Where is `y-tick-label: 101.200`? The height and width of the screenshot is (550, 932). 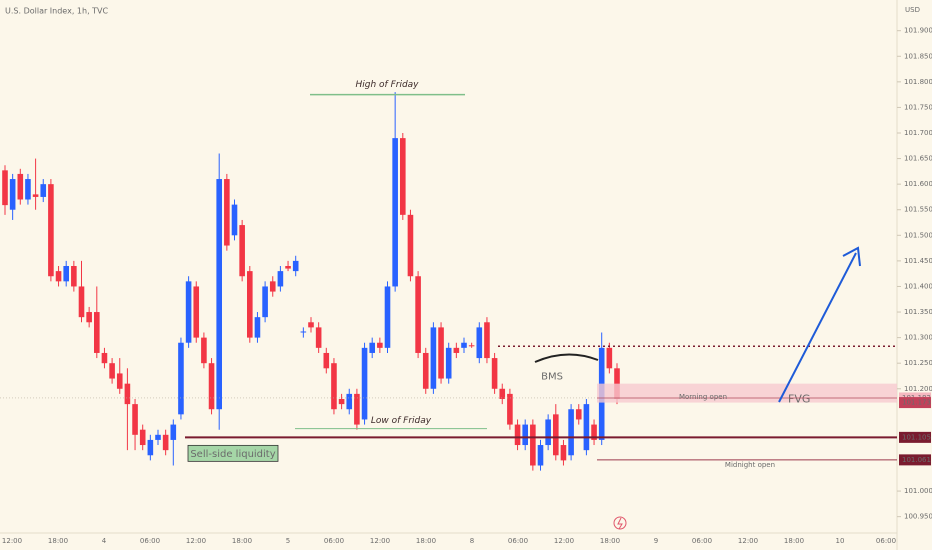 y-tick-label: 101.200 is located at coordinates (918, 389).